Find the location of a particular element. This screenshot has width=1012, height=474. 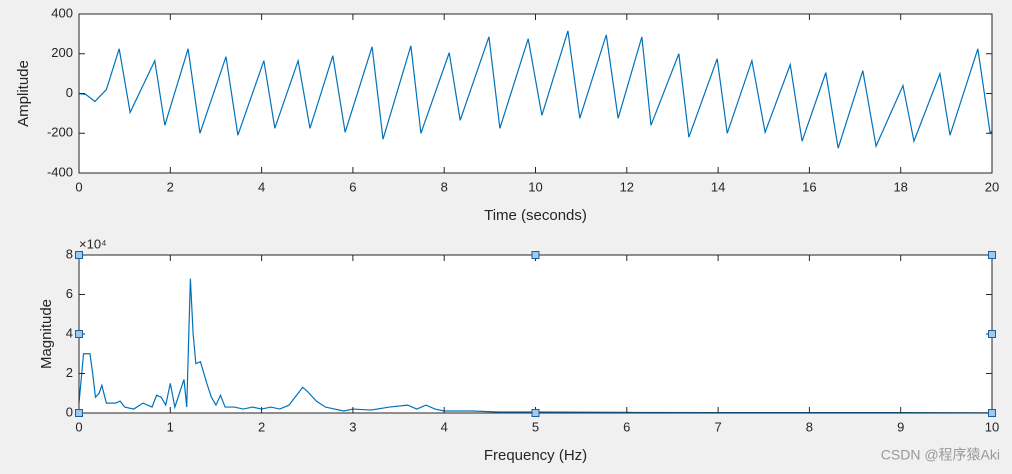

y-exponent: ×10⁴ is located at coordinates (93, 243).